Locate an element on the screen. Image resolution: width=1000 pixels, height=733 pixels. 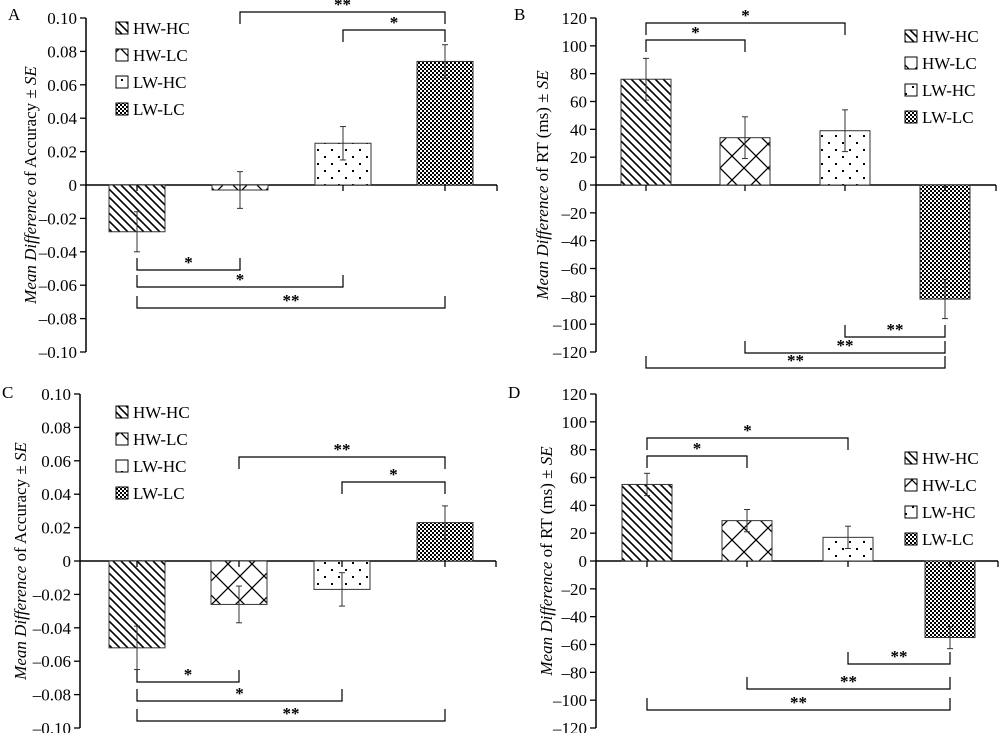
y-tick-label: 0.10 is located at coordinates (56, 394).